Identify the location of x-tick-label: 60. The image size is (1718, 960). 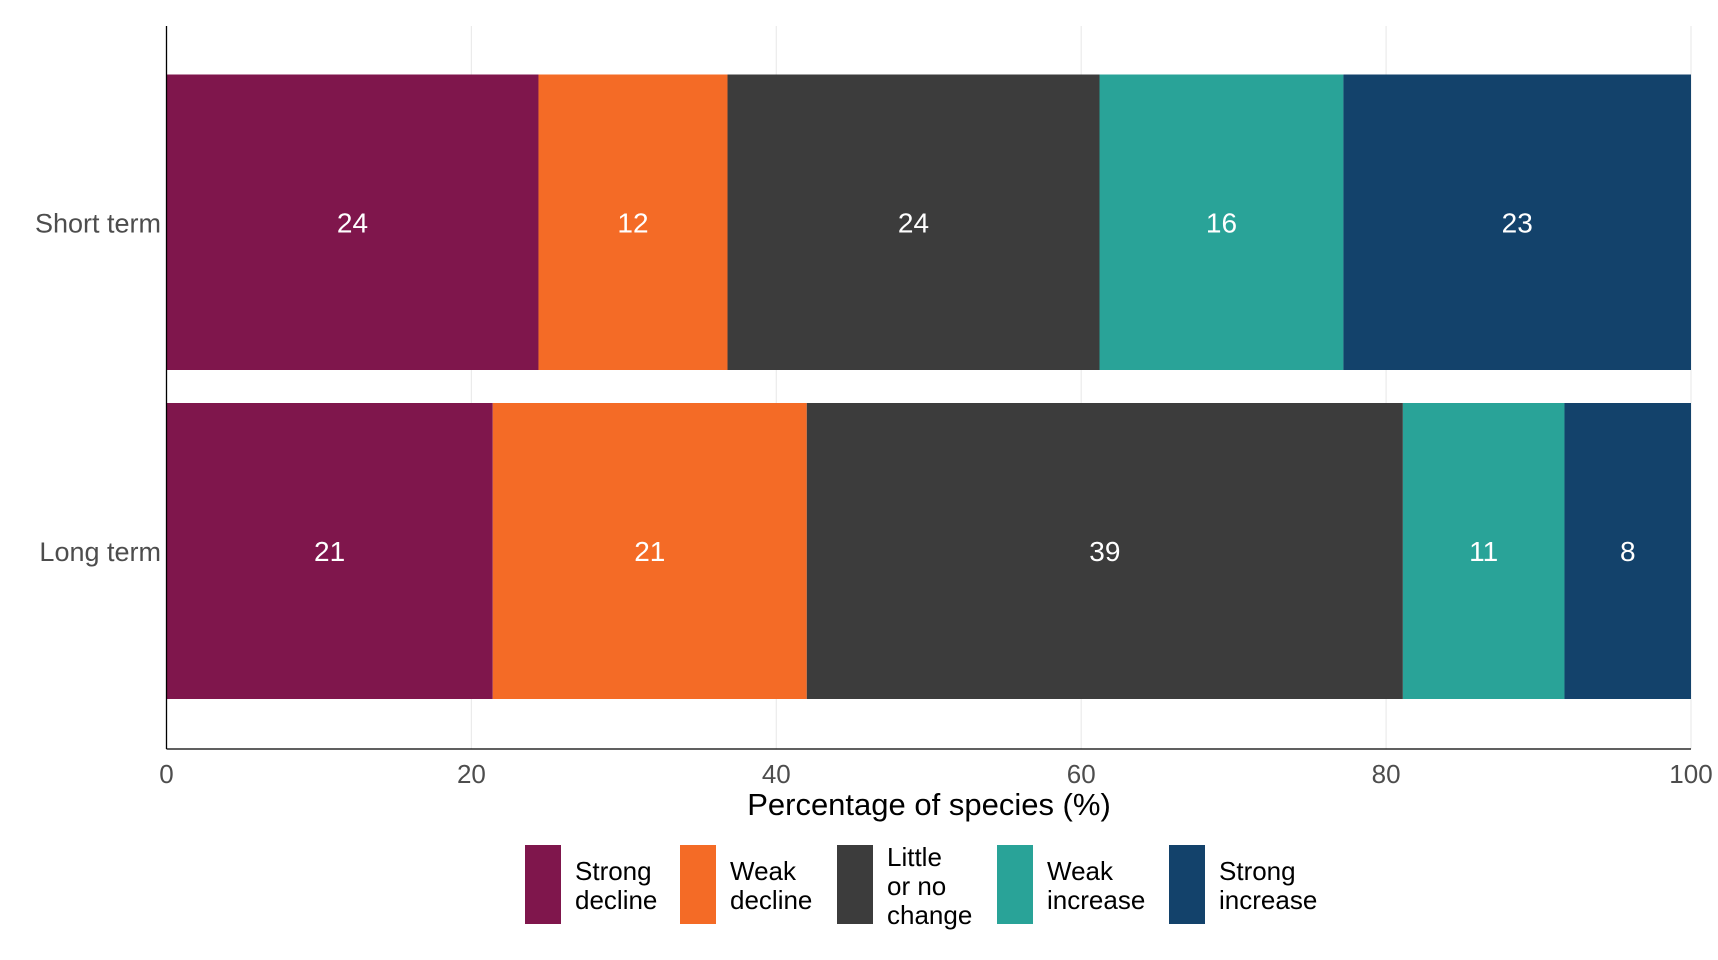
(1081, 774).